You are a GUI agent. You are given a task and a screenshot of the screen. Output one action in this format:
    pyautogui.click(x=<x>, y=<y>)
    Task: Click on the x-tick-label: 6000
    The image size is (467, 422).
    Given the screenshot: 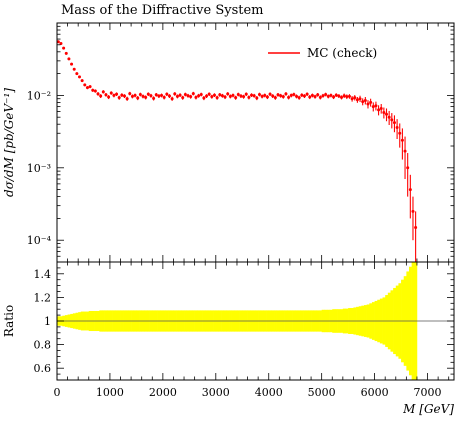 What is the action you would take?
    pyautogui.click(x=375, y=392)
    